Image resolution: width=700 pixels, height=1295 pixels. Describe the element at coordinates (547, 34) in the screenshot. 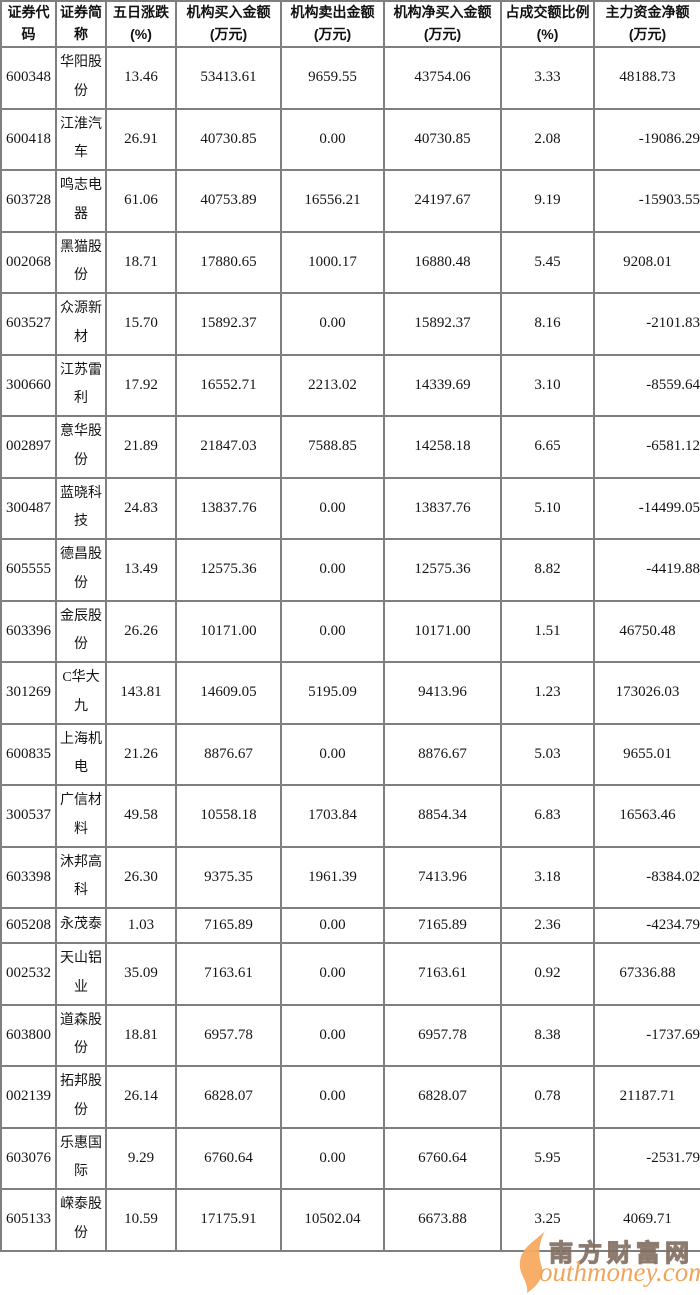

I see `column-header-unit: (%)` at that location.